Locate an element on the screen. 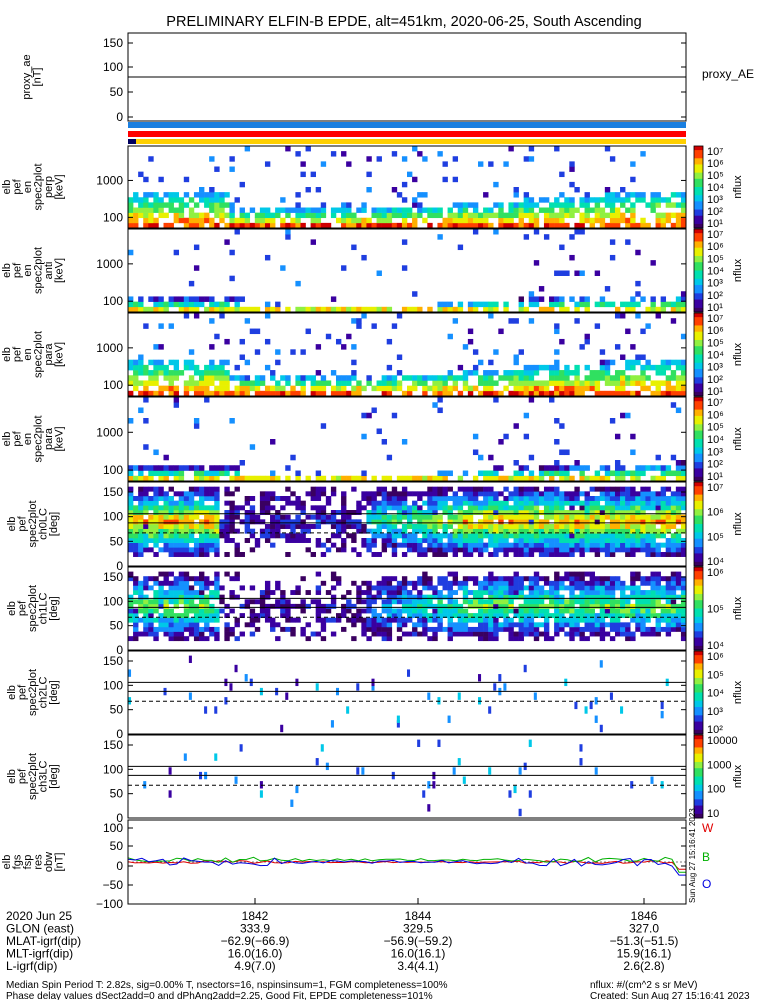 This screenshot has height=1000, width=775. colorbar-label: nflux is located at coordinates (738, 776).